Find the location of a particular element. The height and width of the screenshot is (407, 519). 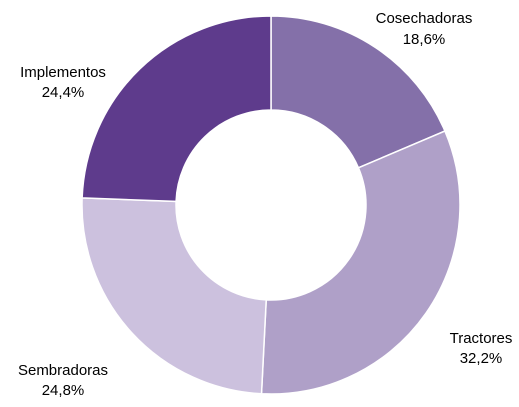

slice-value-implementos: 24,4% is located at coordinates (63, 92).